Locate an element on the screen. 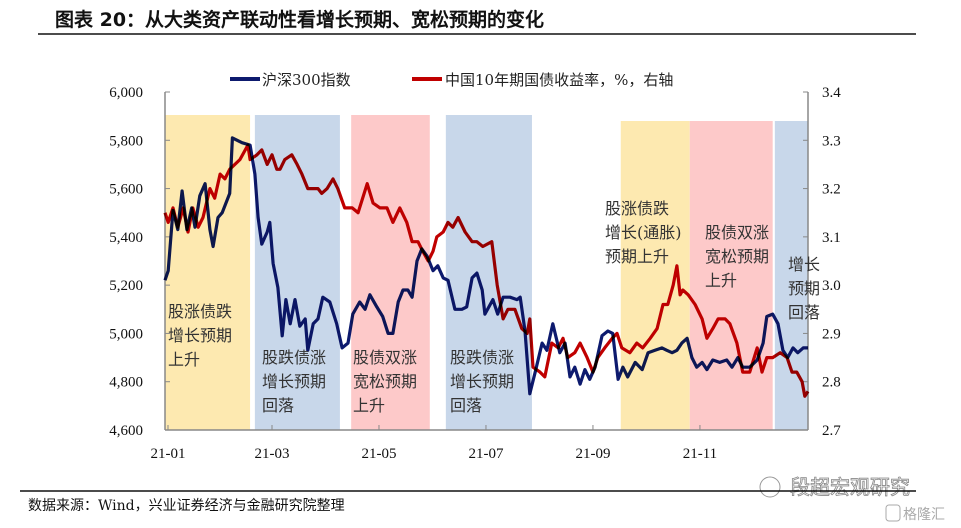  left-tick-label: 5,400 is located at coordinates (126, 238).